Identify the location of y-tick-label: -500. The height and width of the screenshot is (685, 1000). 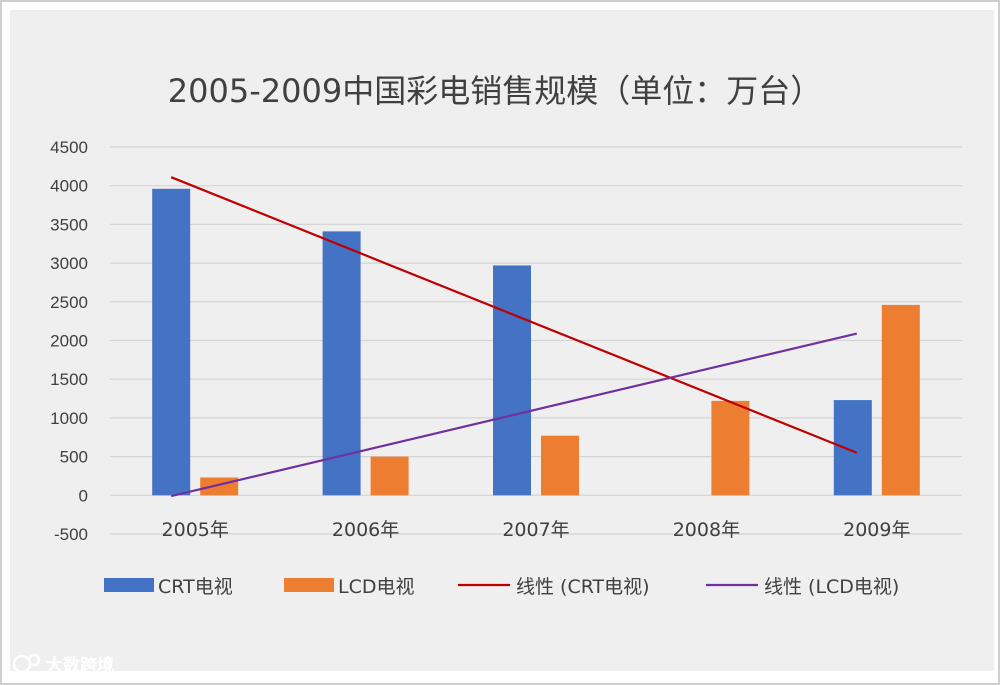
(71, 534).